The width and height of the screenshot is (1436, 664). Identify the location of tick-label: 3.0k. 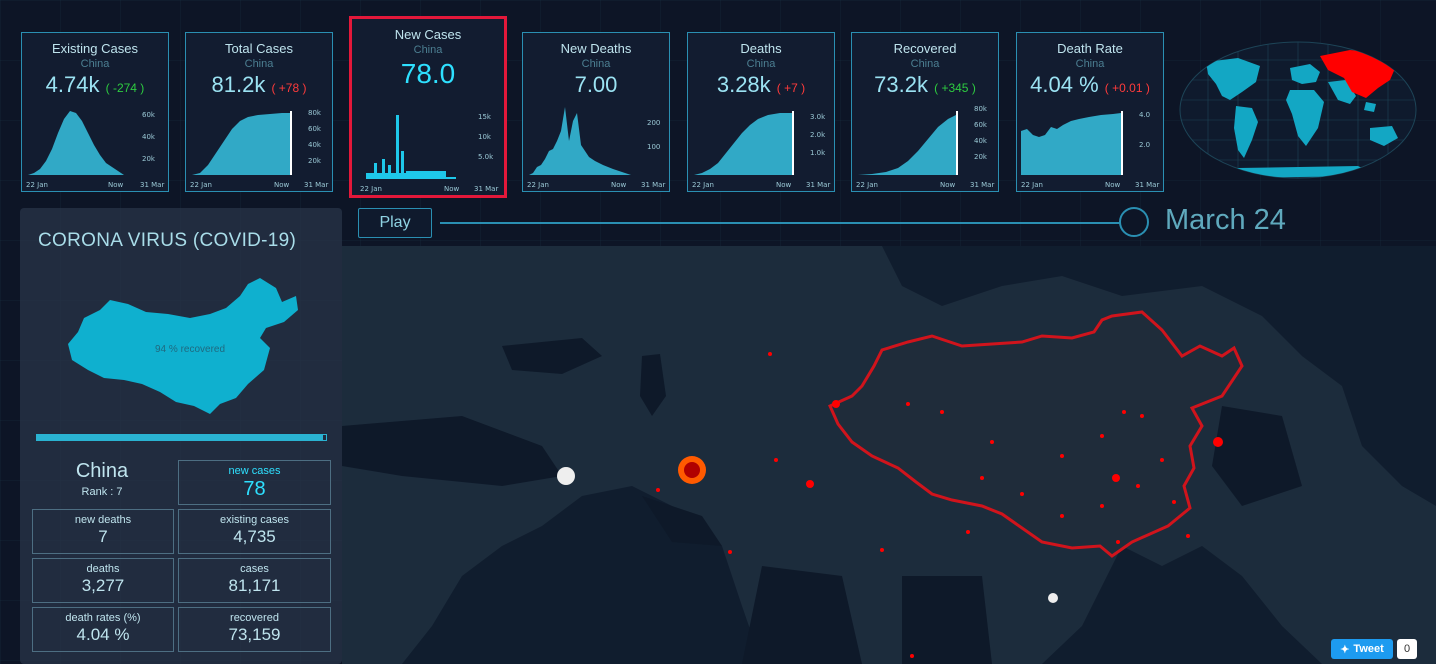
(818, 117).